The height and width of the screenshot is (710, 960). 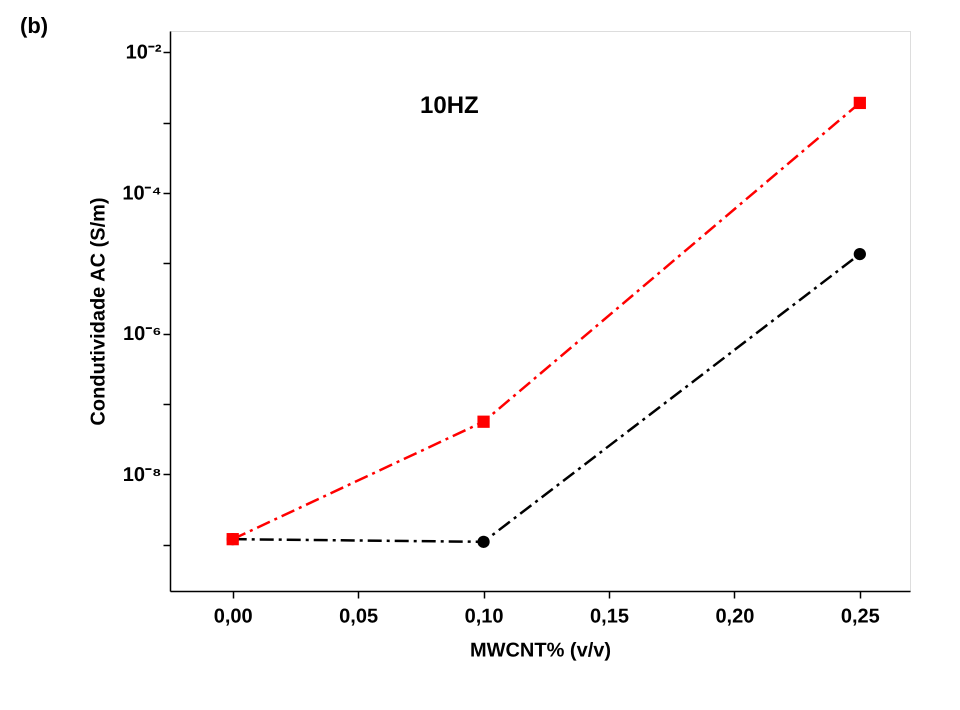 What do you see at coordinates (144, 53) in the screenshot?
I see `y-tick-label: 10⁻²` at bounding box center [144, 53].